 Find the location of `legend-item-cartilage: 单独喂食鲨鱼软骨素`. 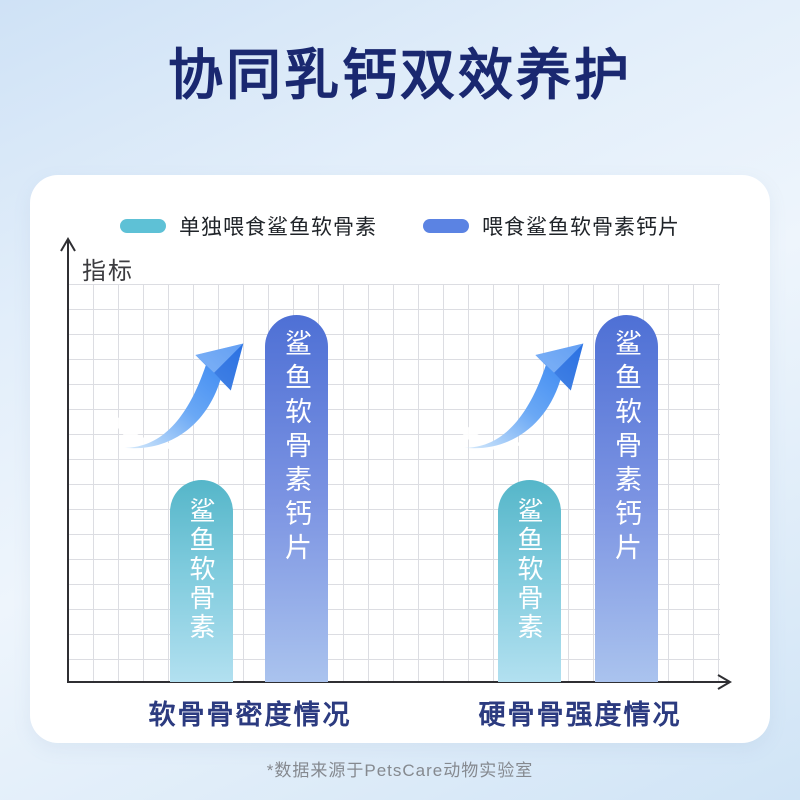

legend-item-cartilage: 单独喂食鲨鱼软骨素 is located at coordinates (248, 226).